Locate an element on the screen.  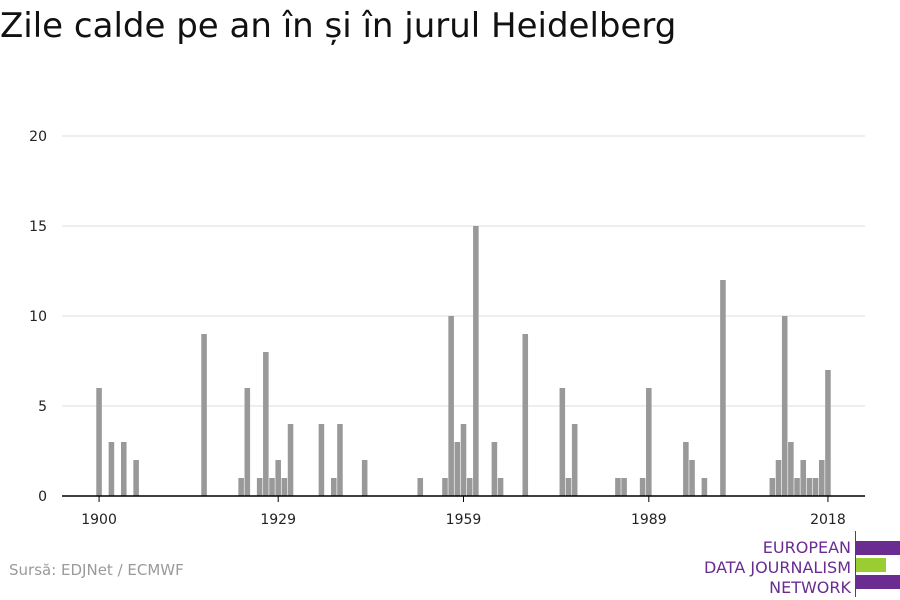
logo-bar-top is located at coordinates (878, 548).